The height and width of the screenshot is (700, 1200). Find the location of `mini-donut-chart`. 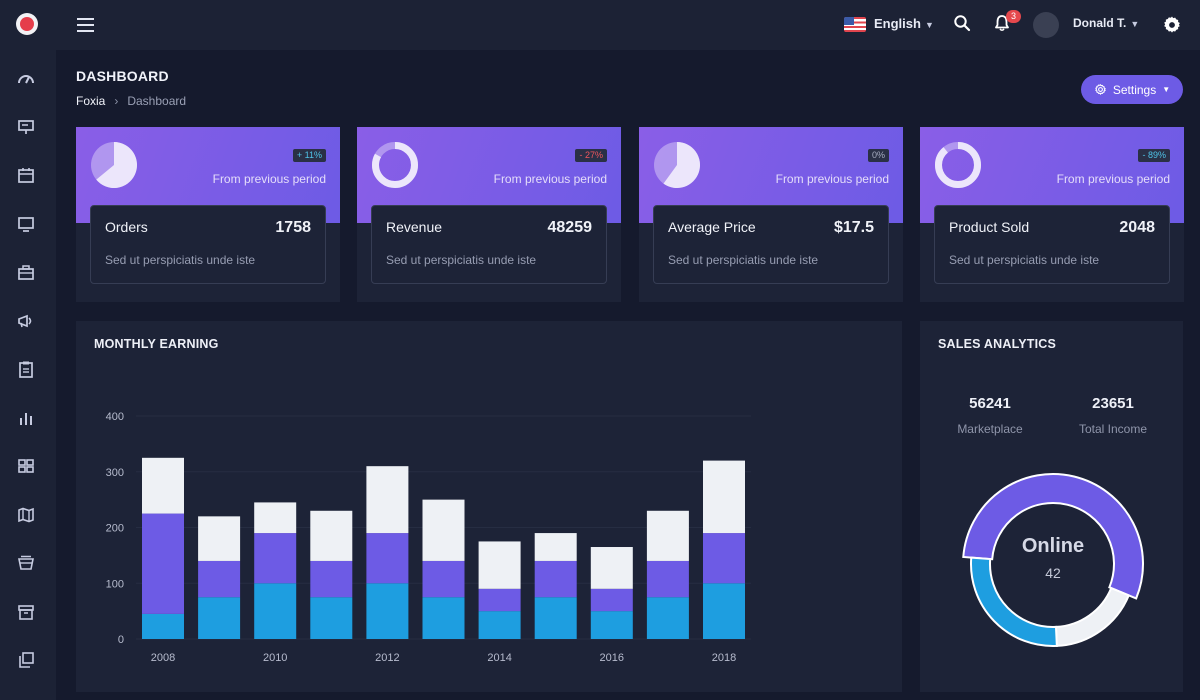

mini-donut-chart is located at coordinates (395, 165).